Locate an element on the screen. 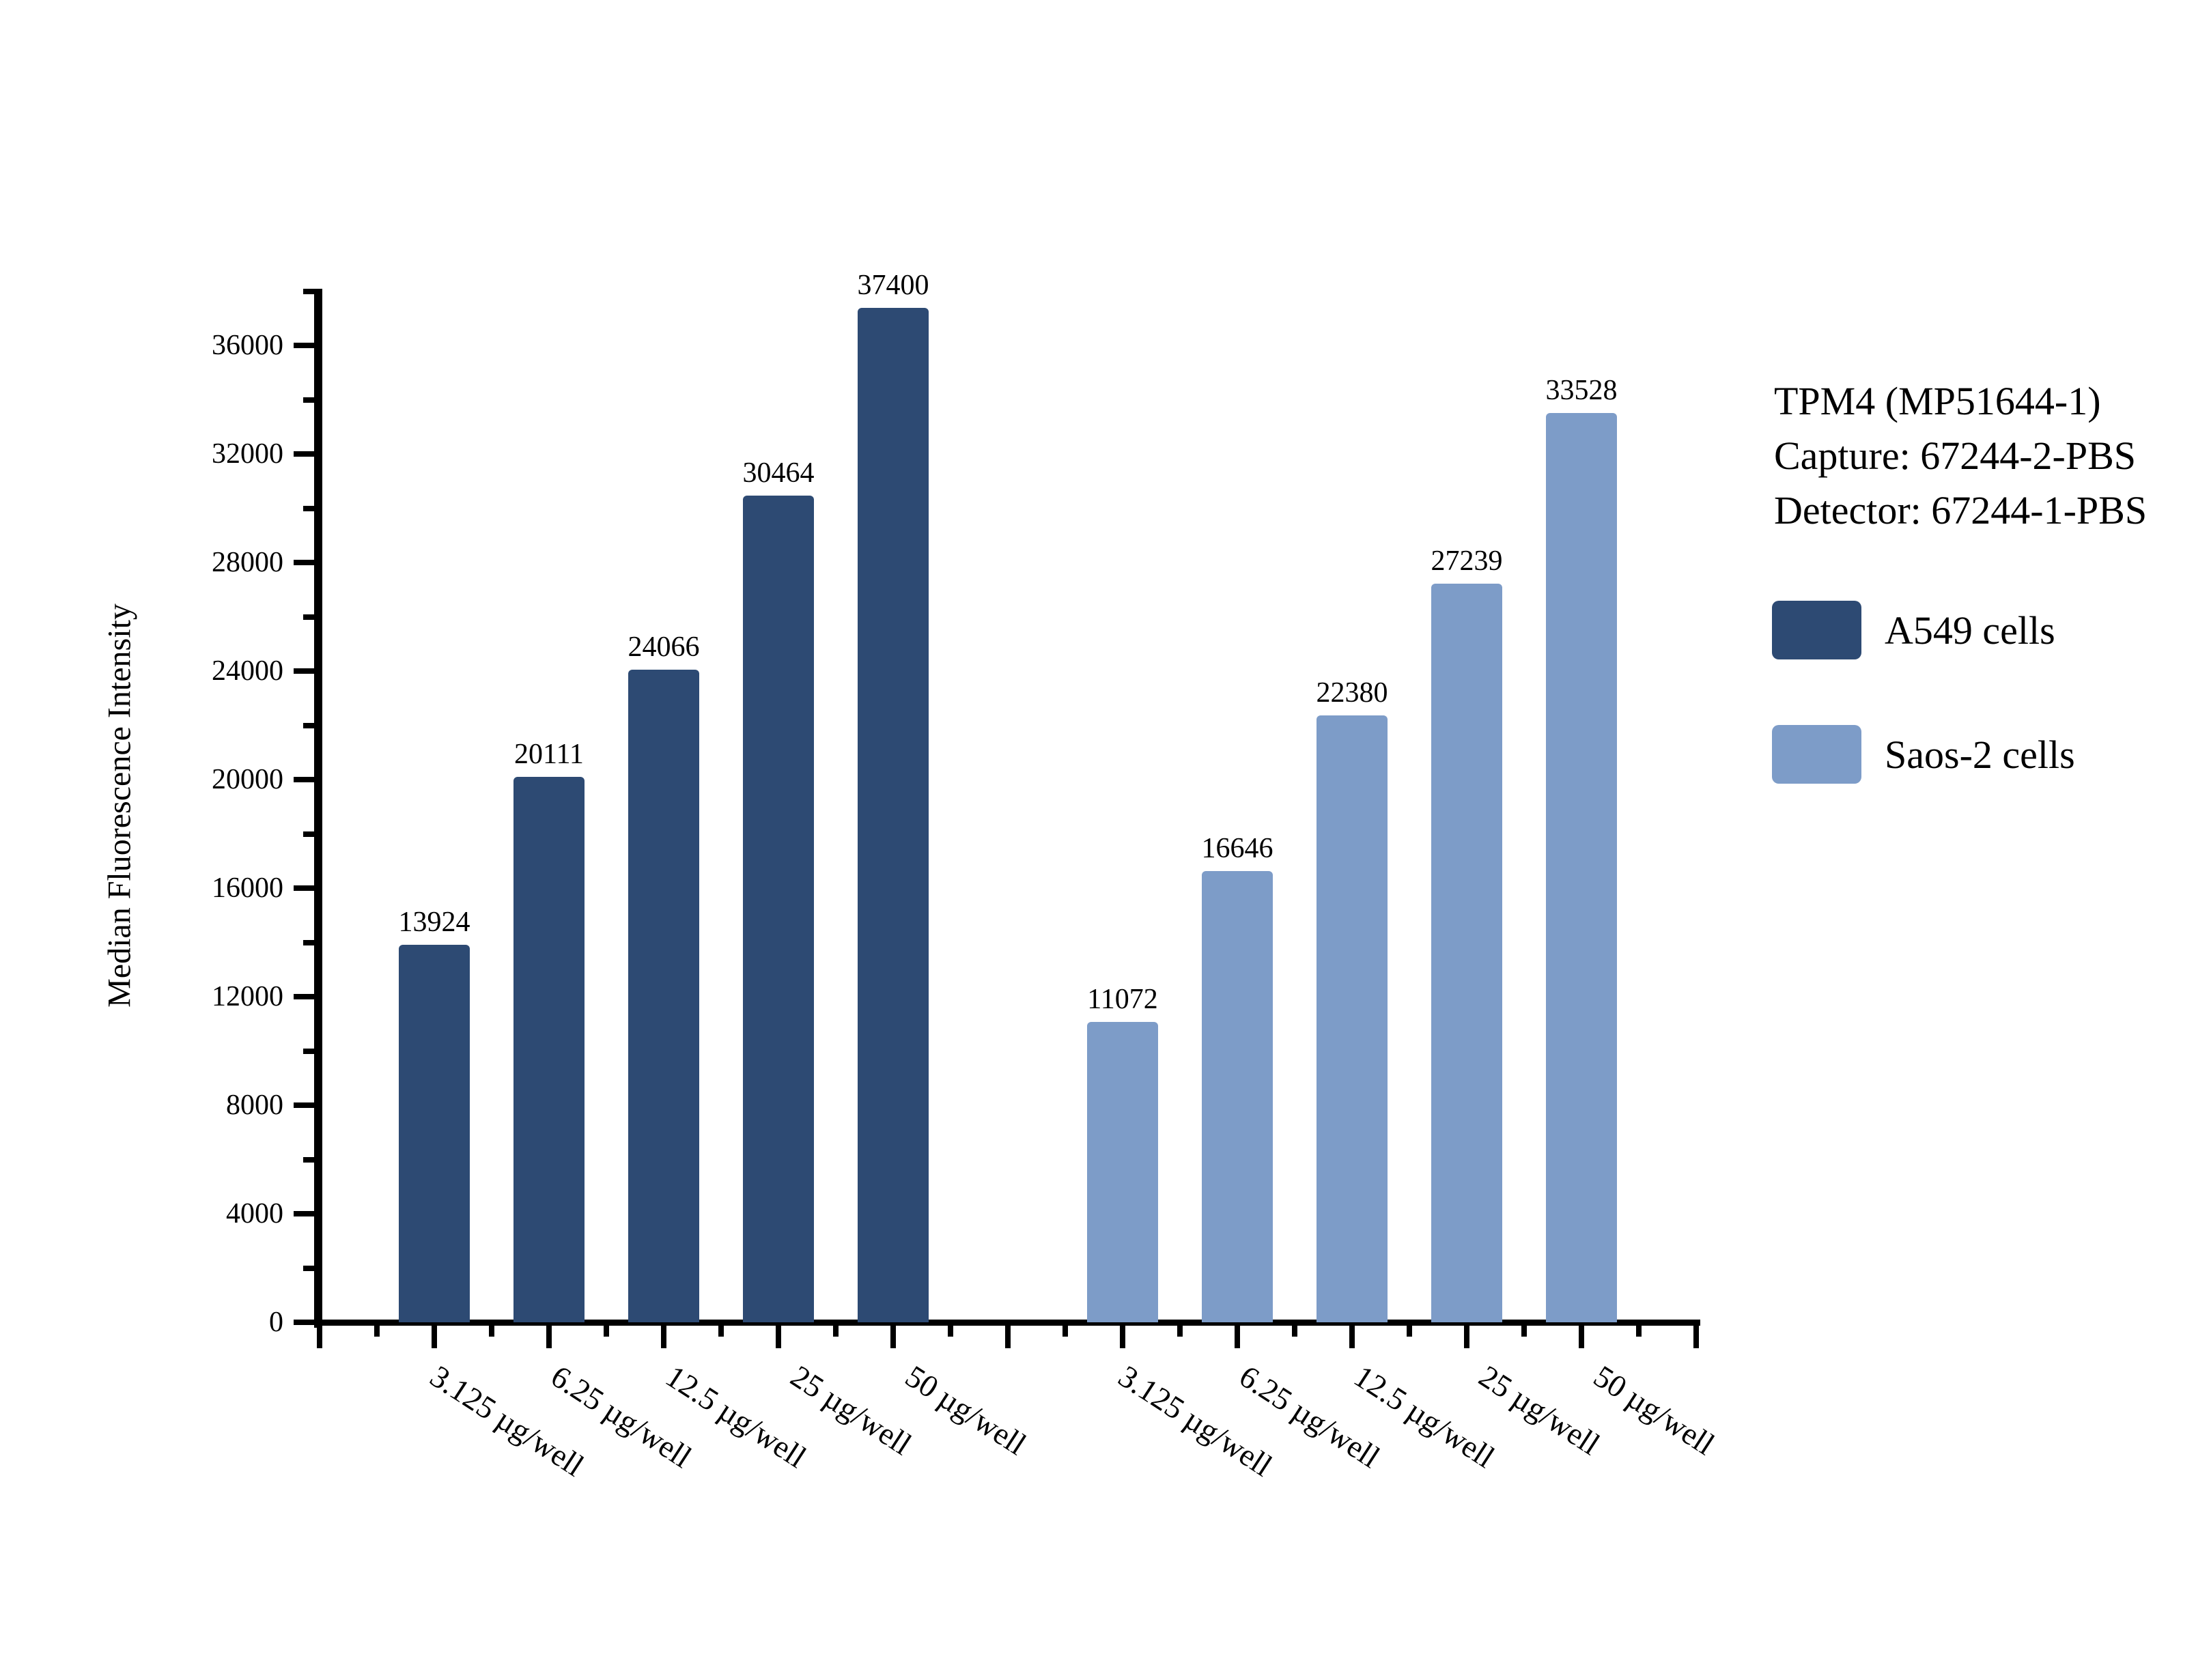  annotation-line-title: TPM4 (MP51644-1) is located at coordinates (1938, 401).